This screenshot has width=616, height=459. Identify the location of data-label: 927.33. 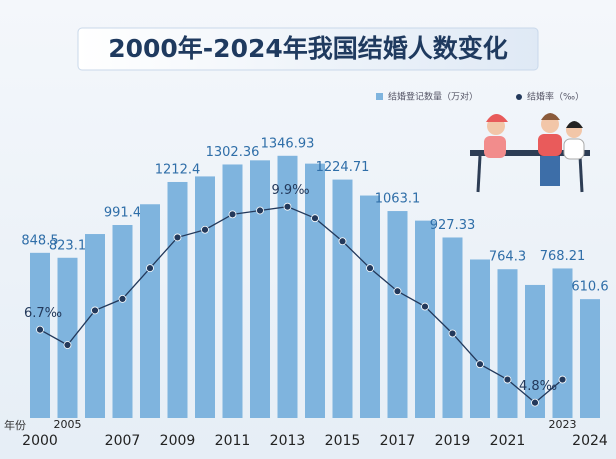
(453, 225).